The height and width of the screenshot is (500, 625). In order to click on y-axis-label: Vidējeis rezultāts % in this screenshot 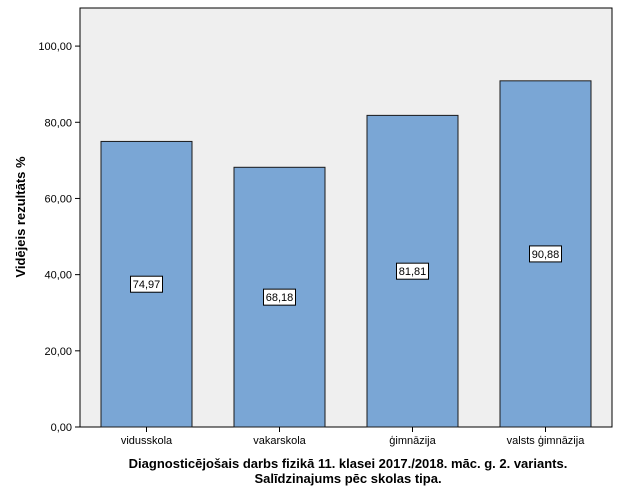, I will do `click(20, 217)`.